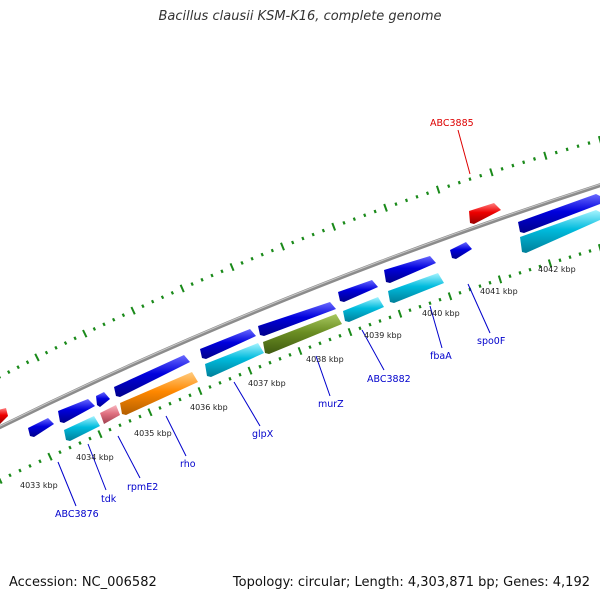 The image size is (600, 600). I want to click on gene-label: rho, so click(188, 464).